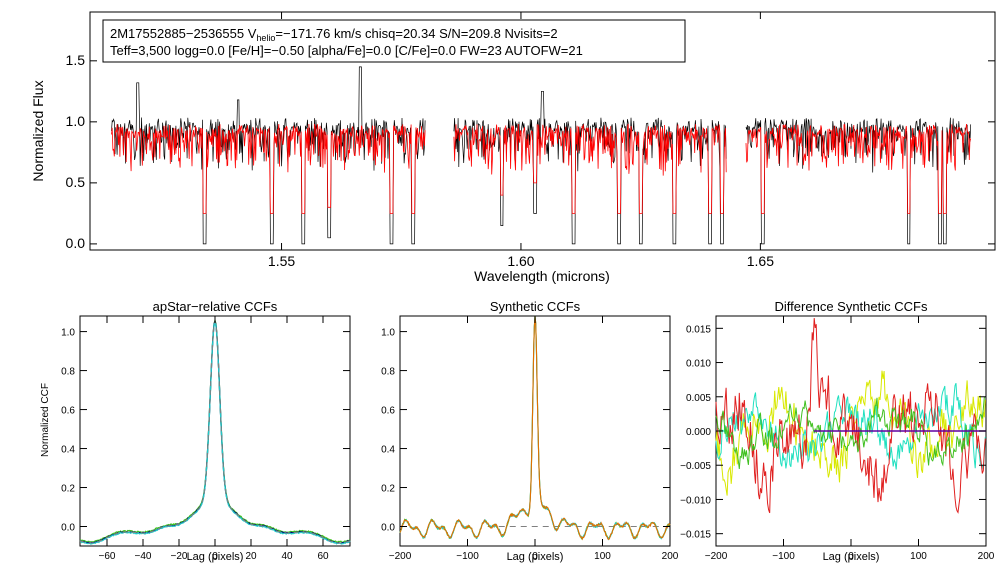 The height and width of the screenshot is (581, 1008). What do you see at coordinates (695, 535) in the screenshot?
I see `difference-ccf-y-tick-label-0: −0.015` at bounding box center [695, 535].